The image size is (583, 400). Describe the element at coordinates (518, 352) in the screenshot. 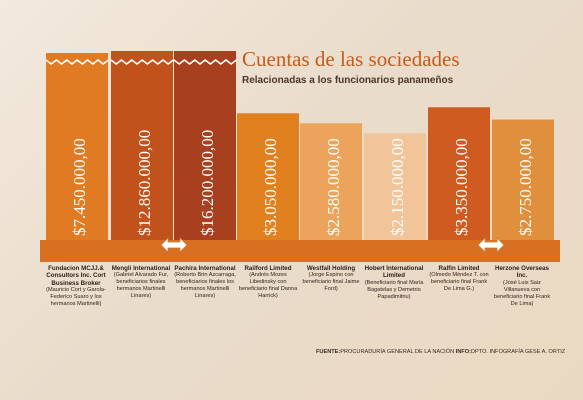

I see `info-text: DPTO. INFOGRAFÍA GESE A. ORTIZ` at that location.